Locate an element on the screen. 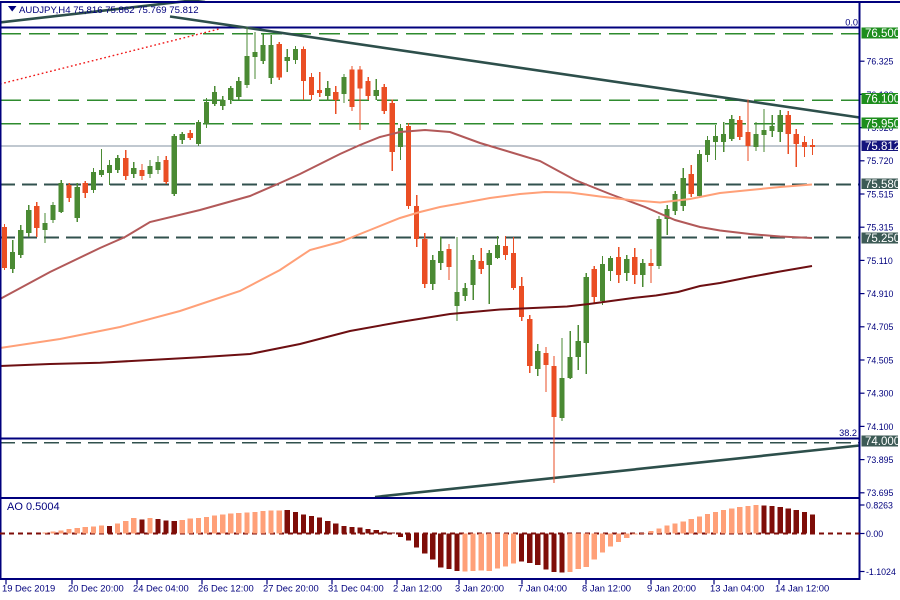 The height and width of the screenshot is (600, 900). svg-text: 73.895 is located at coordinates (880, 460).